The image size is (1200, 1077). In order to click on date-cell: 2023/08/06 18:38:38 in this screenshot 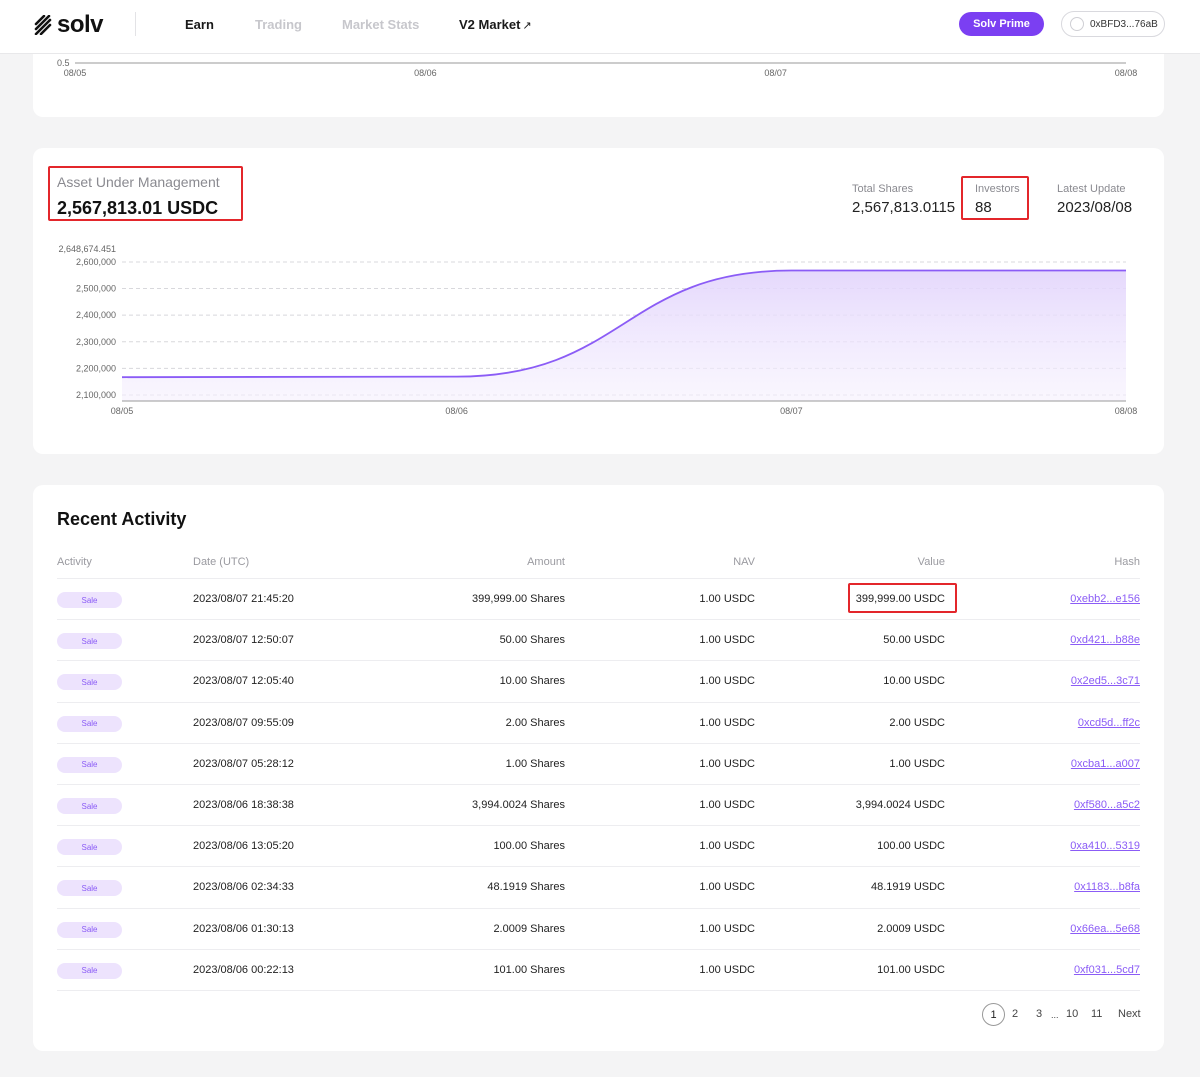, I will do `click(243, 805)`.